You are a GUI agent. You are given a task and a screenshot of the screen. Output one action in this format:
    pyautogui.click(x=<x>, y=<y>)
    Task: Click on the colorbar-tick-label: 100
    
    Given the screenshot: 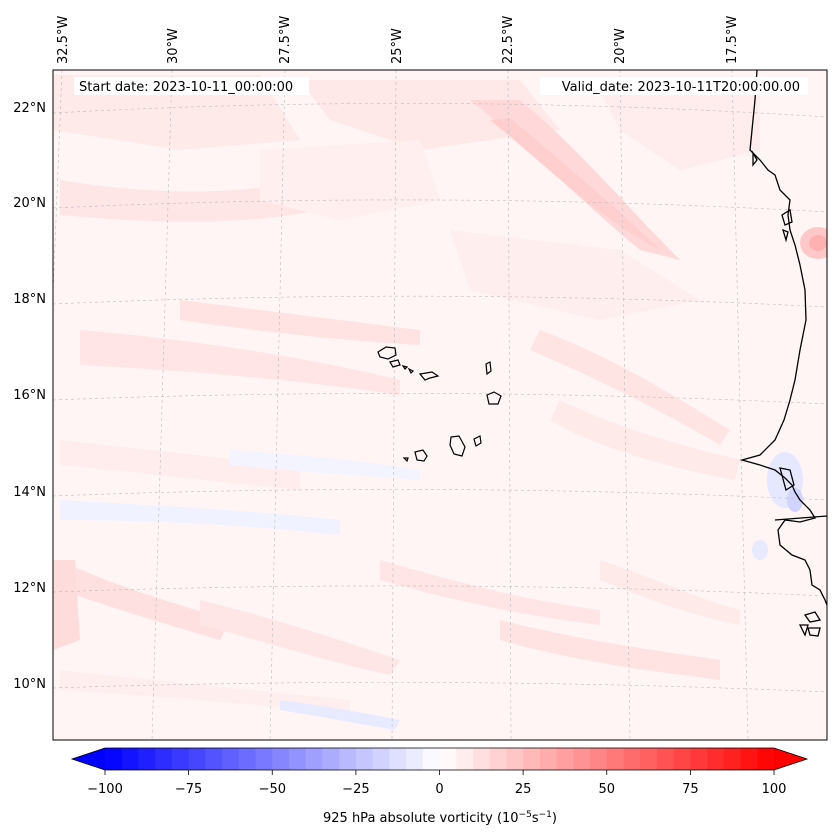 What is the action you would take?
    pyautogui.click(x=774, y=789)
    